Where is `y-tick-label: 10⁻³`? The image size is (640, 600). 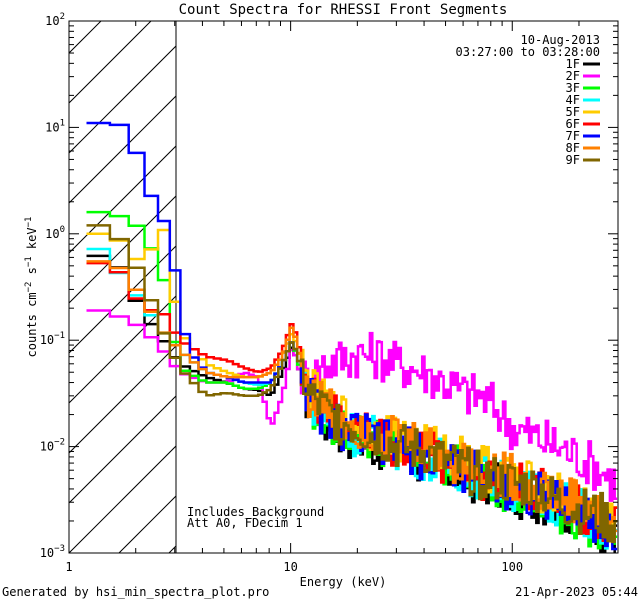
y-tick-label: 10⁻³ is located at coordinates (52, 552).